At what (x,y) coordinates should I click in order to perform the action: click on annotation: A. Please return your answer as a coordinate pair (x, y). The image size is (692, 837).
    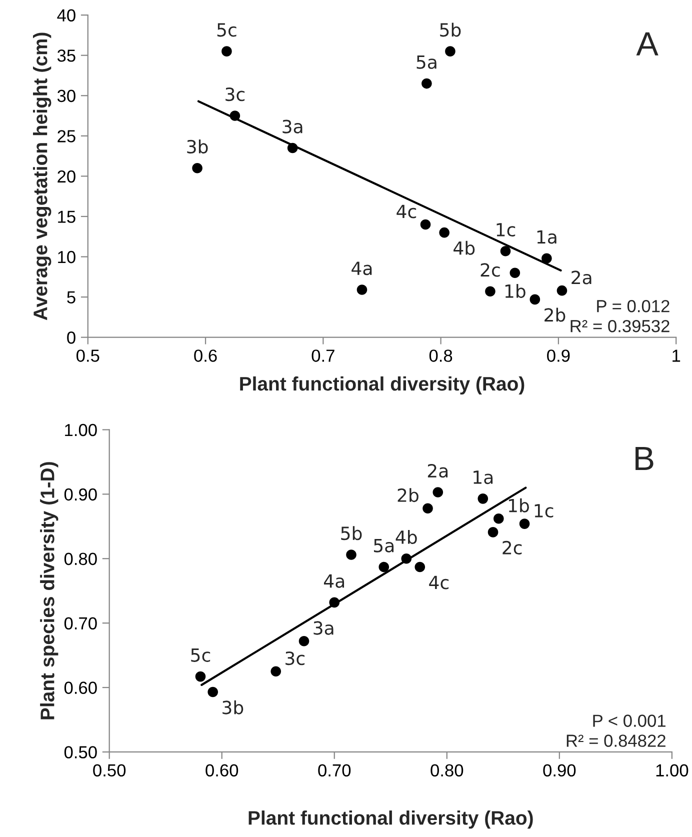
    Looking at the image, I should click on (647, 44).